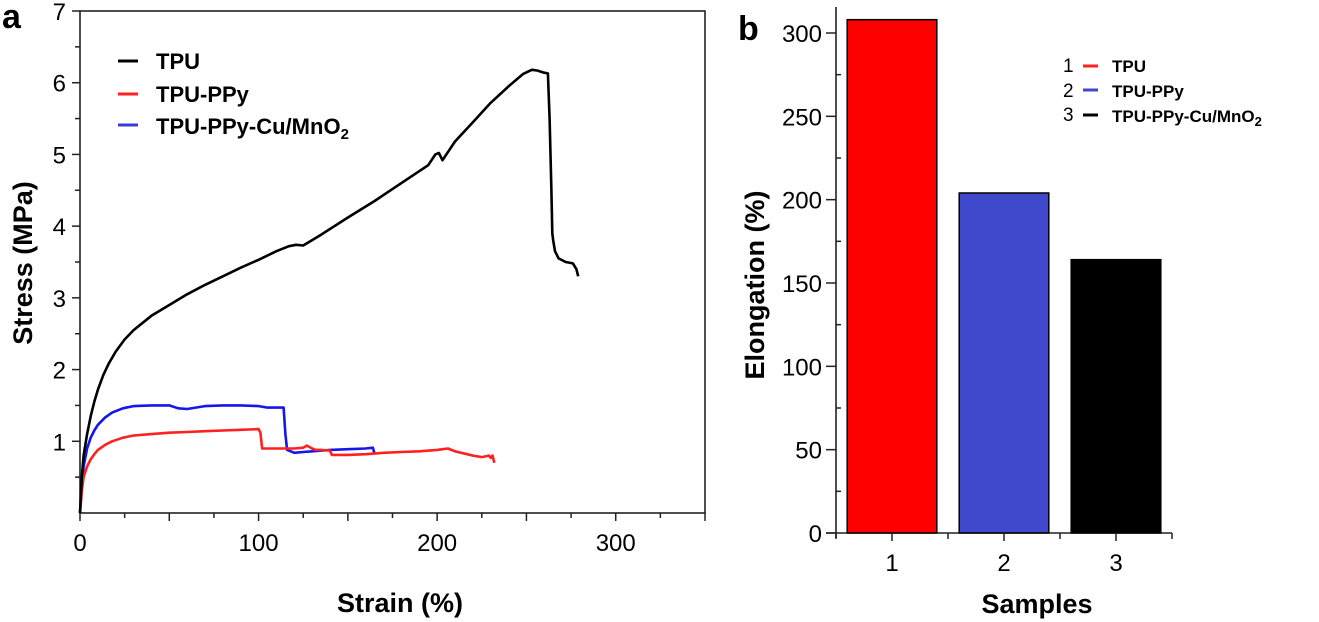  Describe the element at coordinates (755, 285) in the screenshot. I see `y-axis-title-b: Elongation (%)` at that location.